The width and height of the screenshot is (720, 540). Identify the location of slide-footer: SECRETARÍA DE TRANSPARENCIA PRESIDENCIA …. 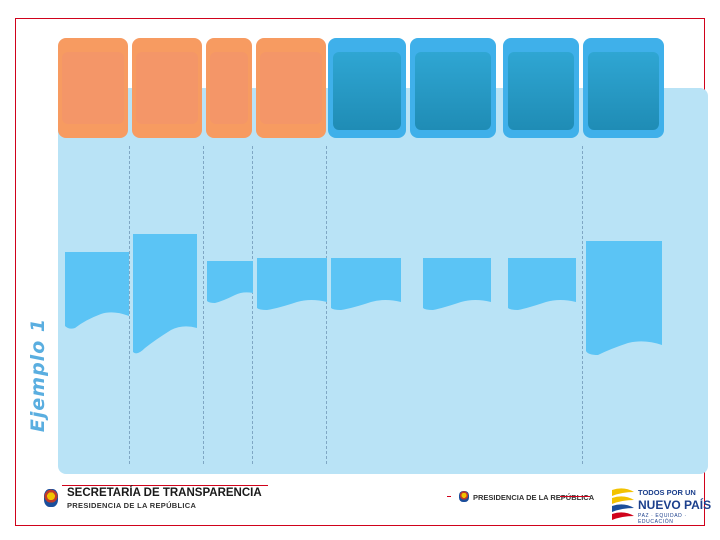
(360, 508).